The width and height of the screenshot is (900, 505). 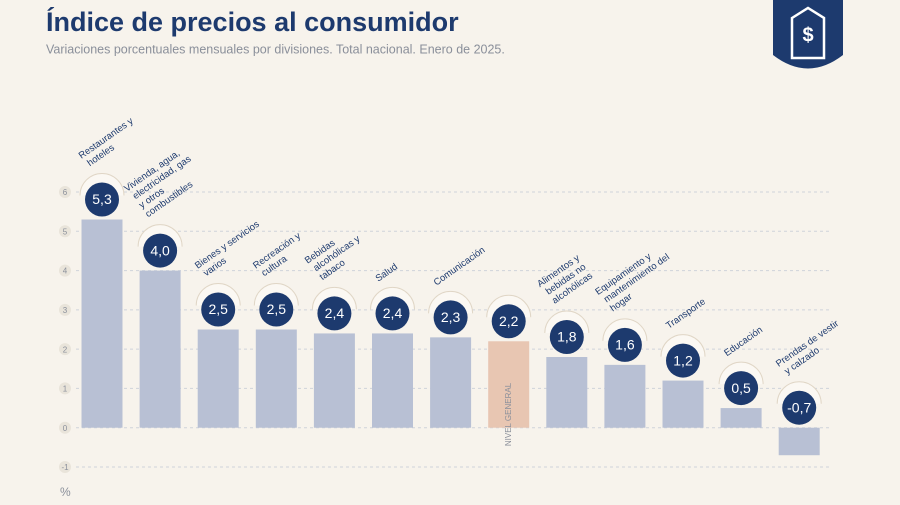 I want to click on logo: $, so click(x=808, y=34).